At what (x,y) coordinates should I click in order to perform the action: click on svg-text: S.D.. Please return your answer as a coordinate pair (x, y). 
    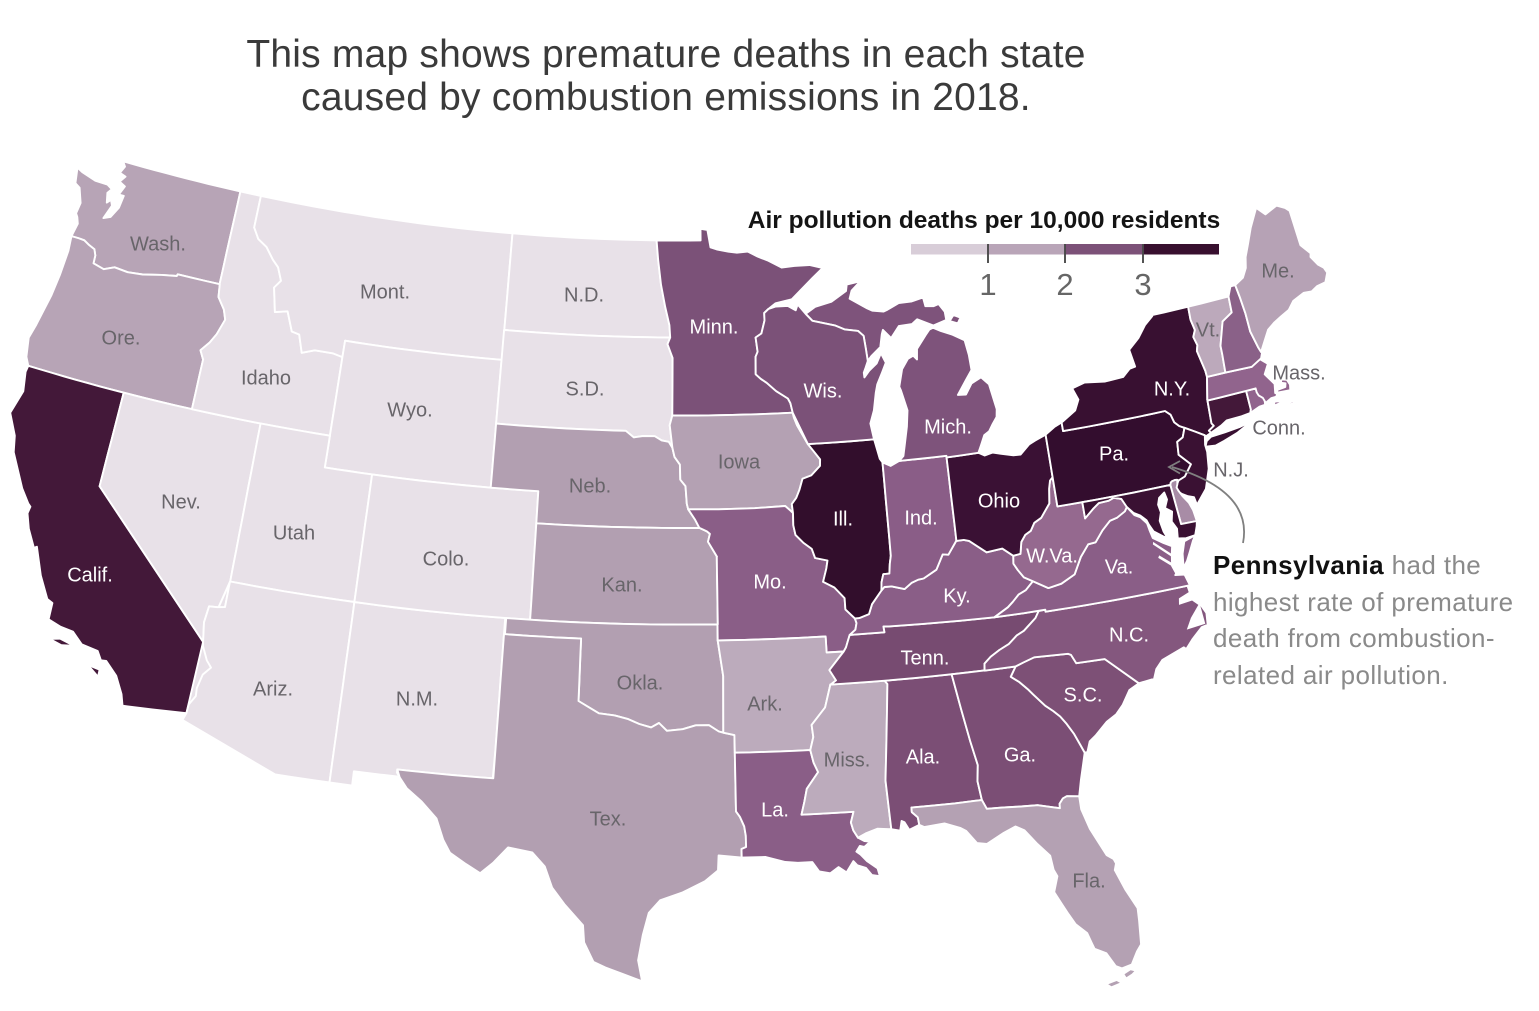
    Looking at the image, I should click on (585, 389).